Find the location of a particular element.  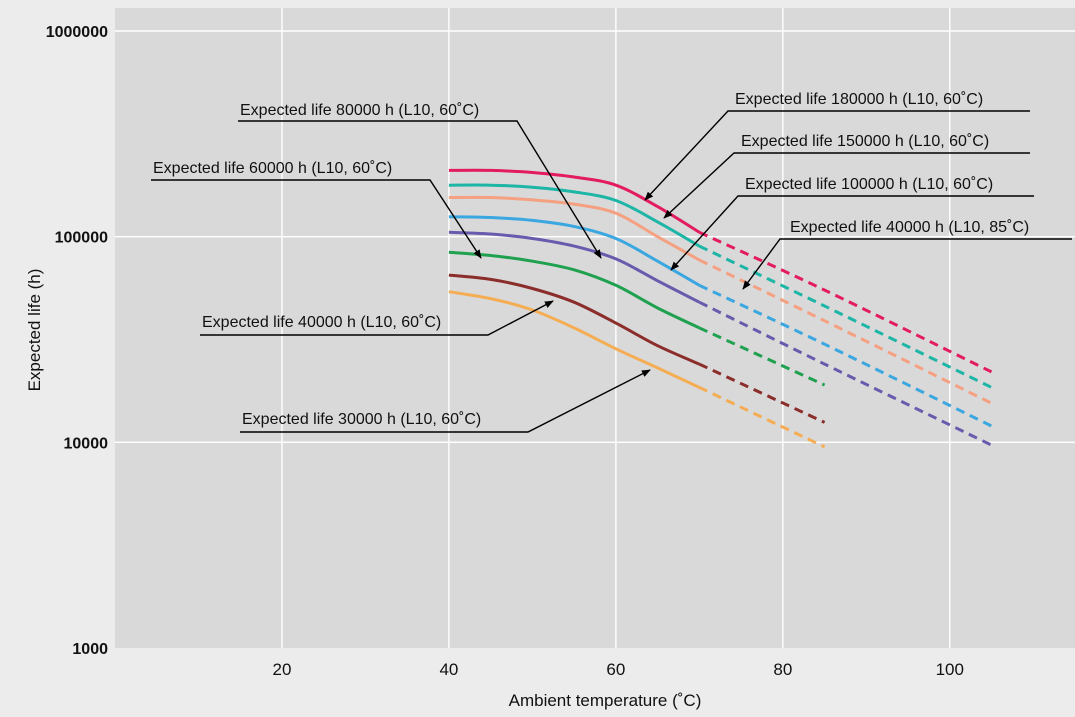

y-tick-label: 100000 is located at coordinates (81, 238).